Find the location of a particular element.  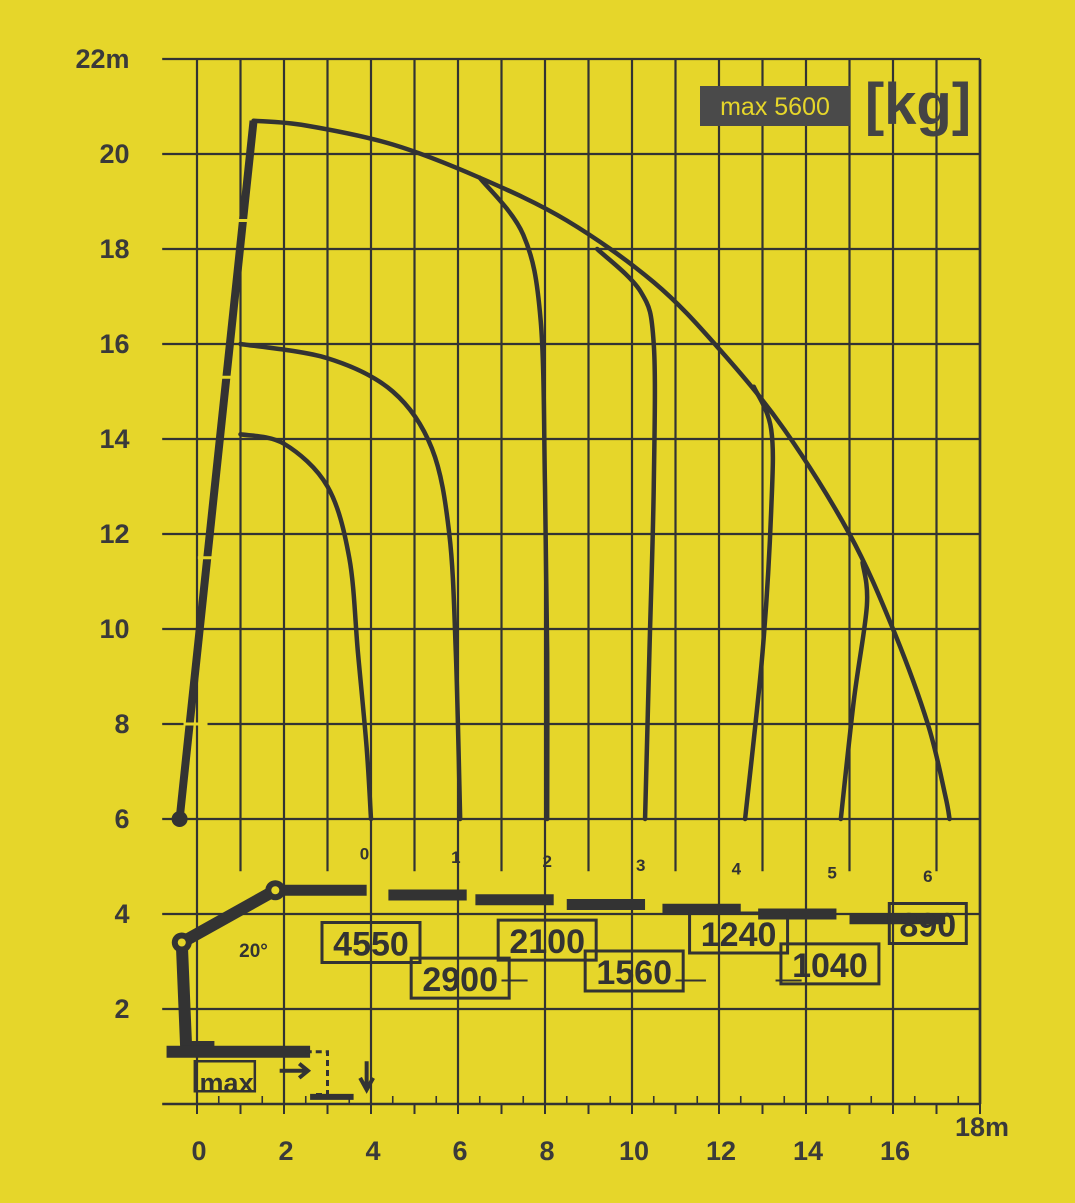

x-tick-label: 6 is located at coordinates (459, 1151).